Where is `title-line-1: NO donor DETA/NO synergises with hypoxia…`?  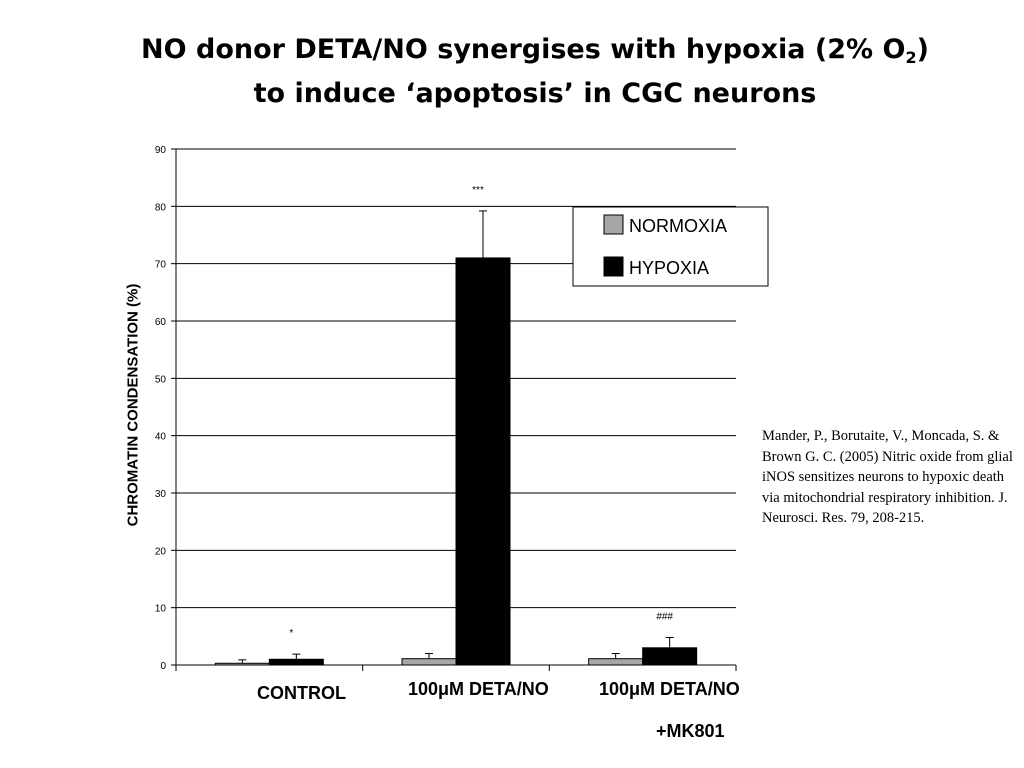 title-line-1: NO donor DETA/NO synergises with hypoxia… is located at coordinates (535, 50).